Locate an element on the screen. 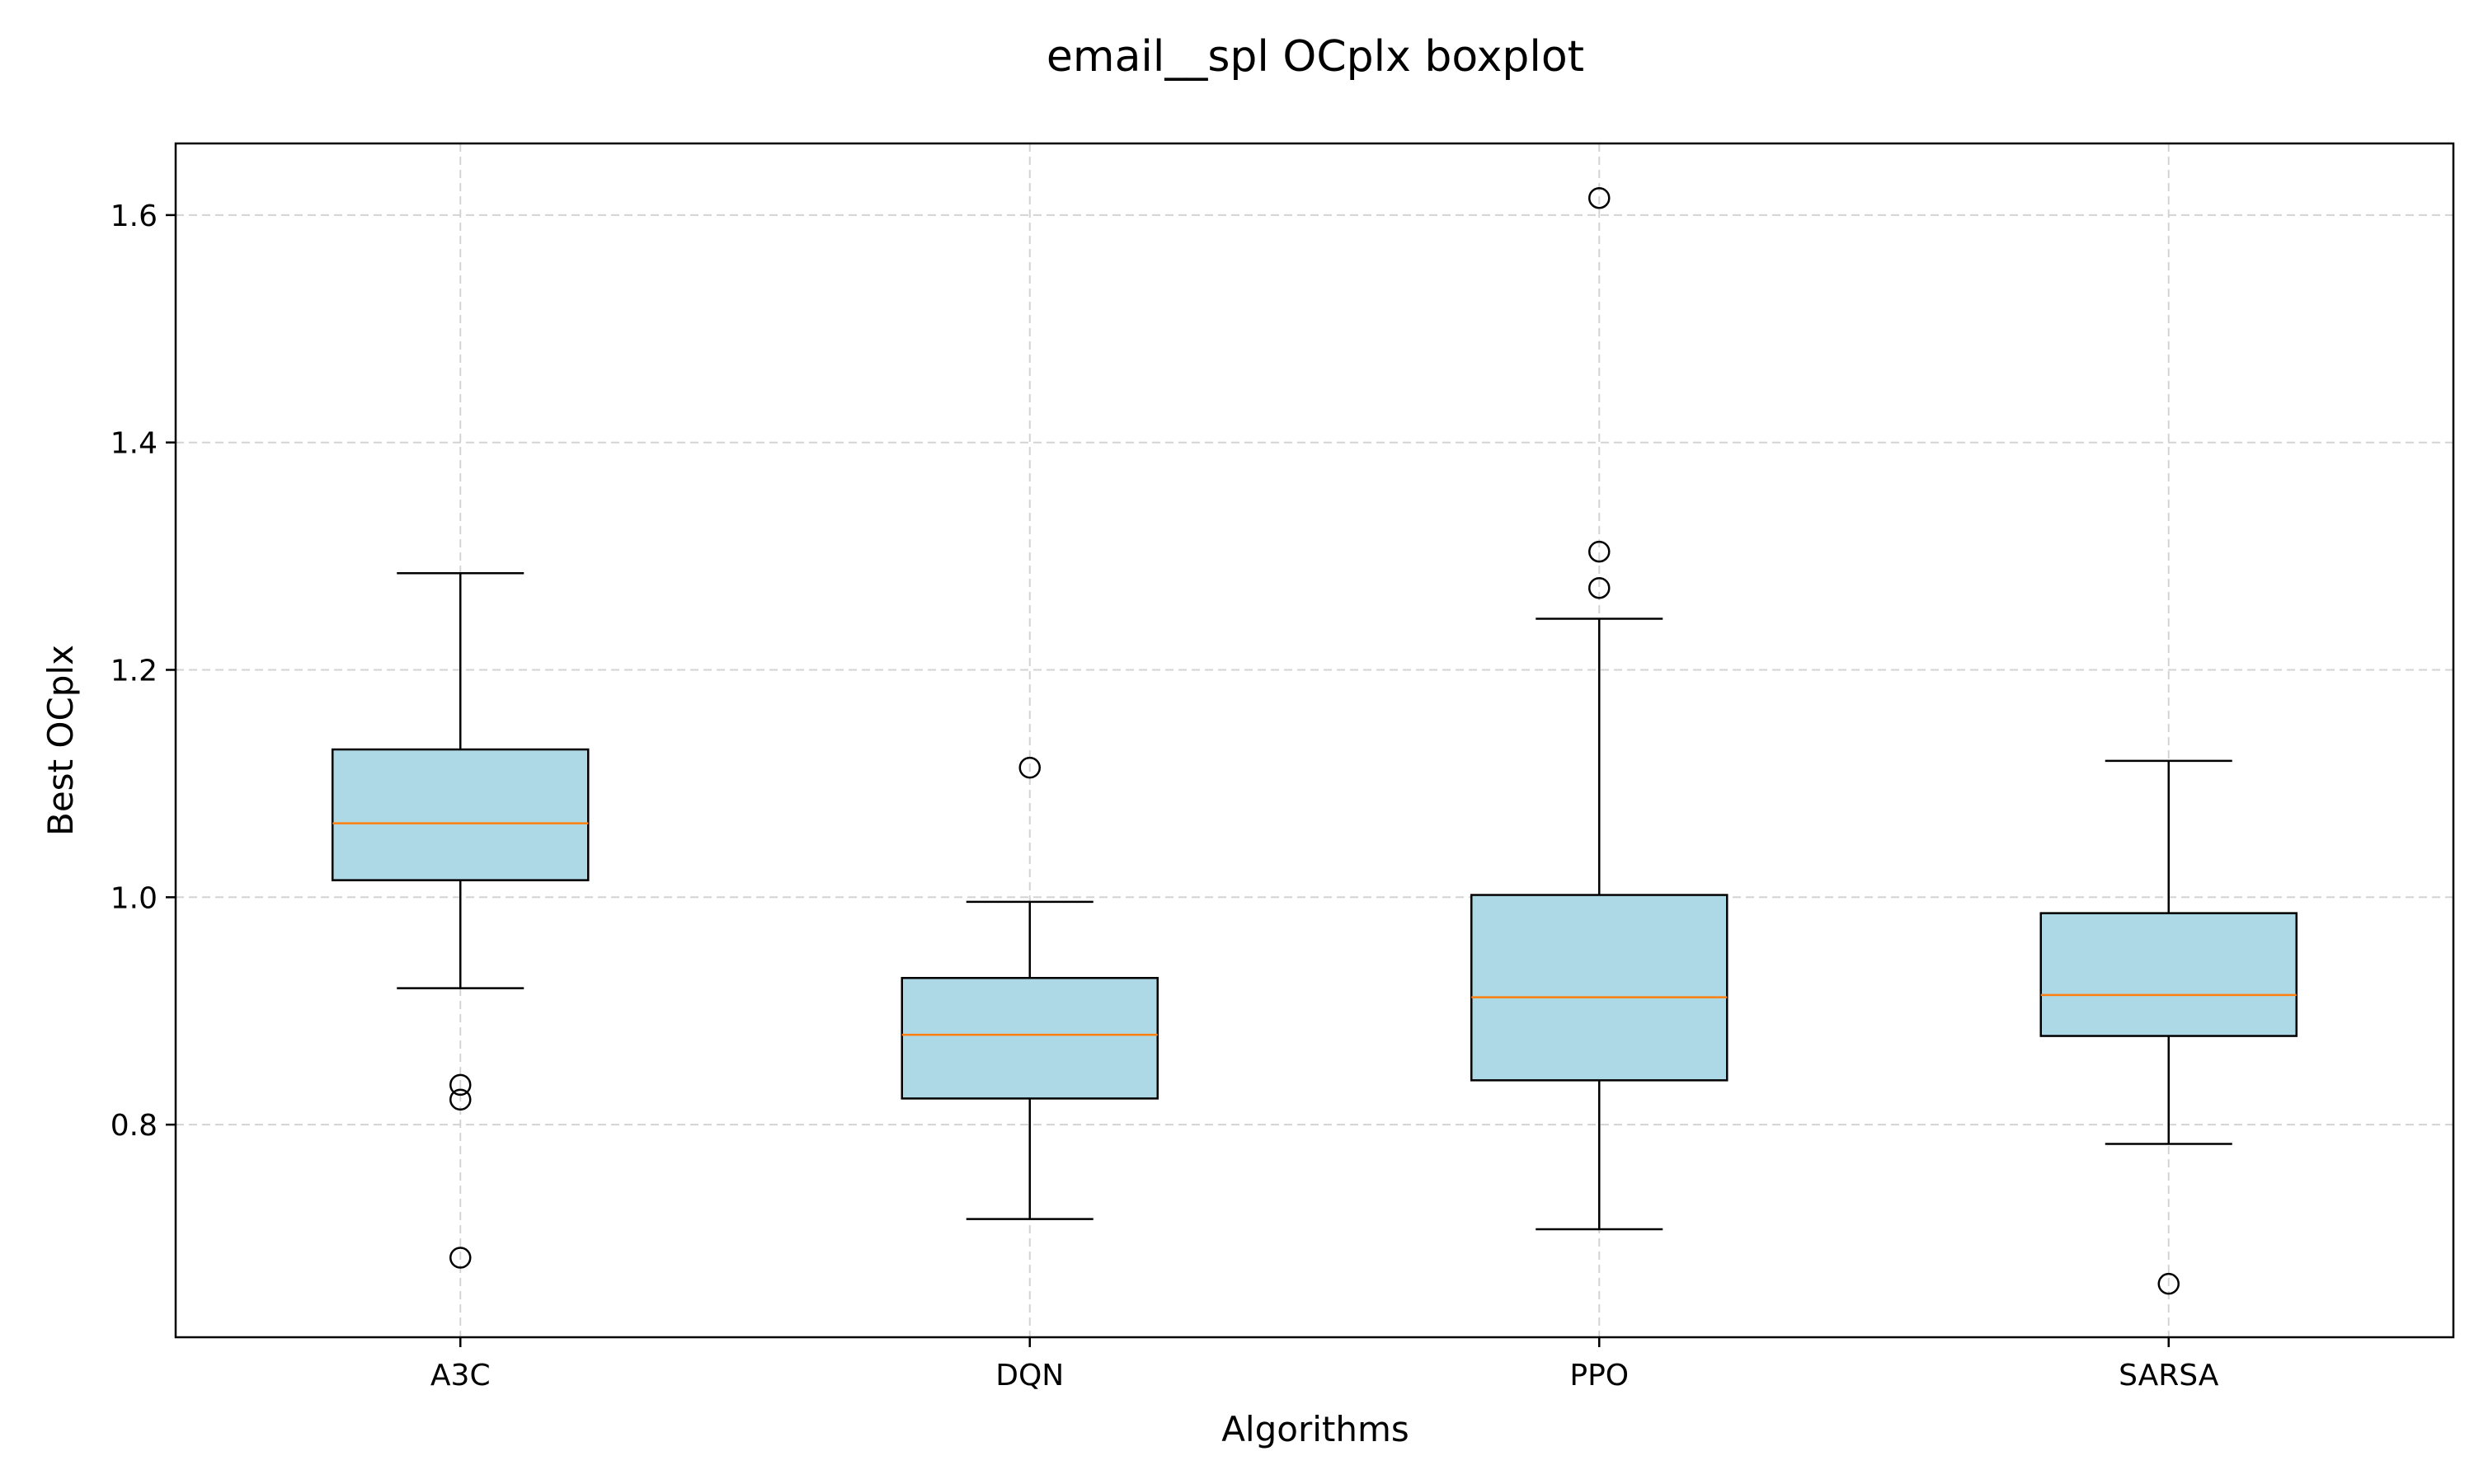 The height and width of the screenshot is (1484, 2474). y-tick-label: 1.4 is located at coordinates (134, 444).